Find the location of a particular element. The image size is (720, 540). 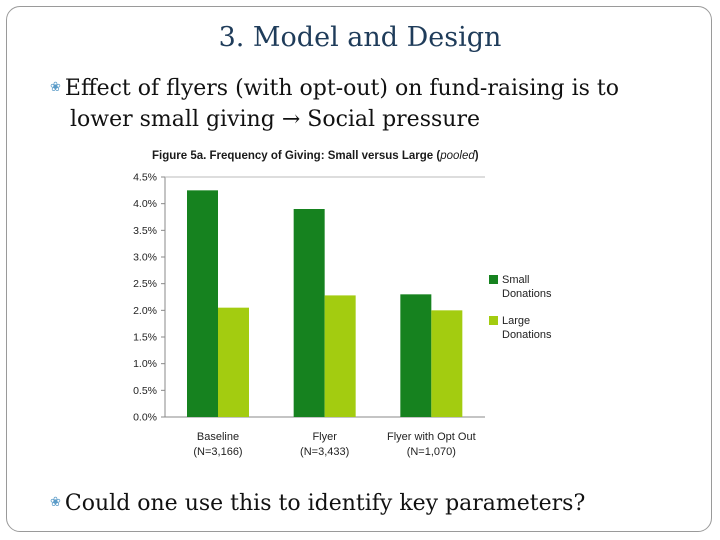

y-tick-label: 2.0% is located at coordinates (145, 311).